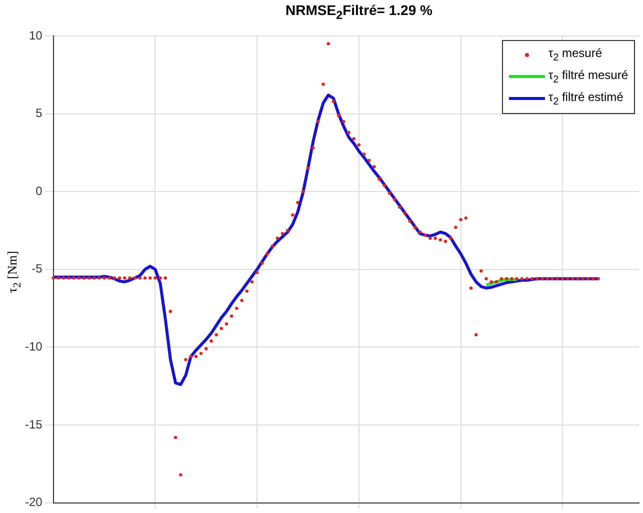  Describe the element at coordinates (586, 99) in the screenshot. I see `legend-label: τ$_{2}$ filtré estimé` at that location.